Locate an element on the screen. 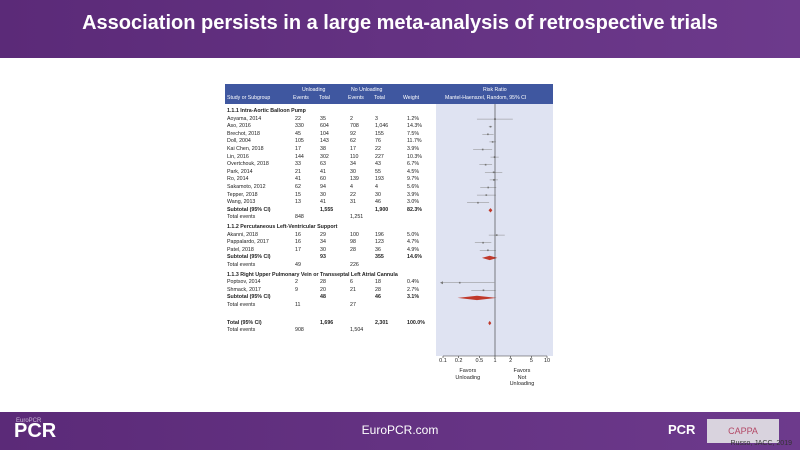 The image size is (800, 450). study-name: Poptsov, 2014 is located at coordinates (244, 282).